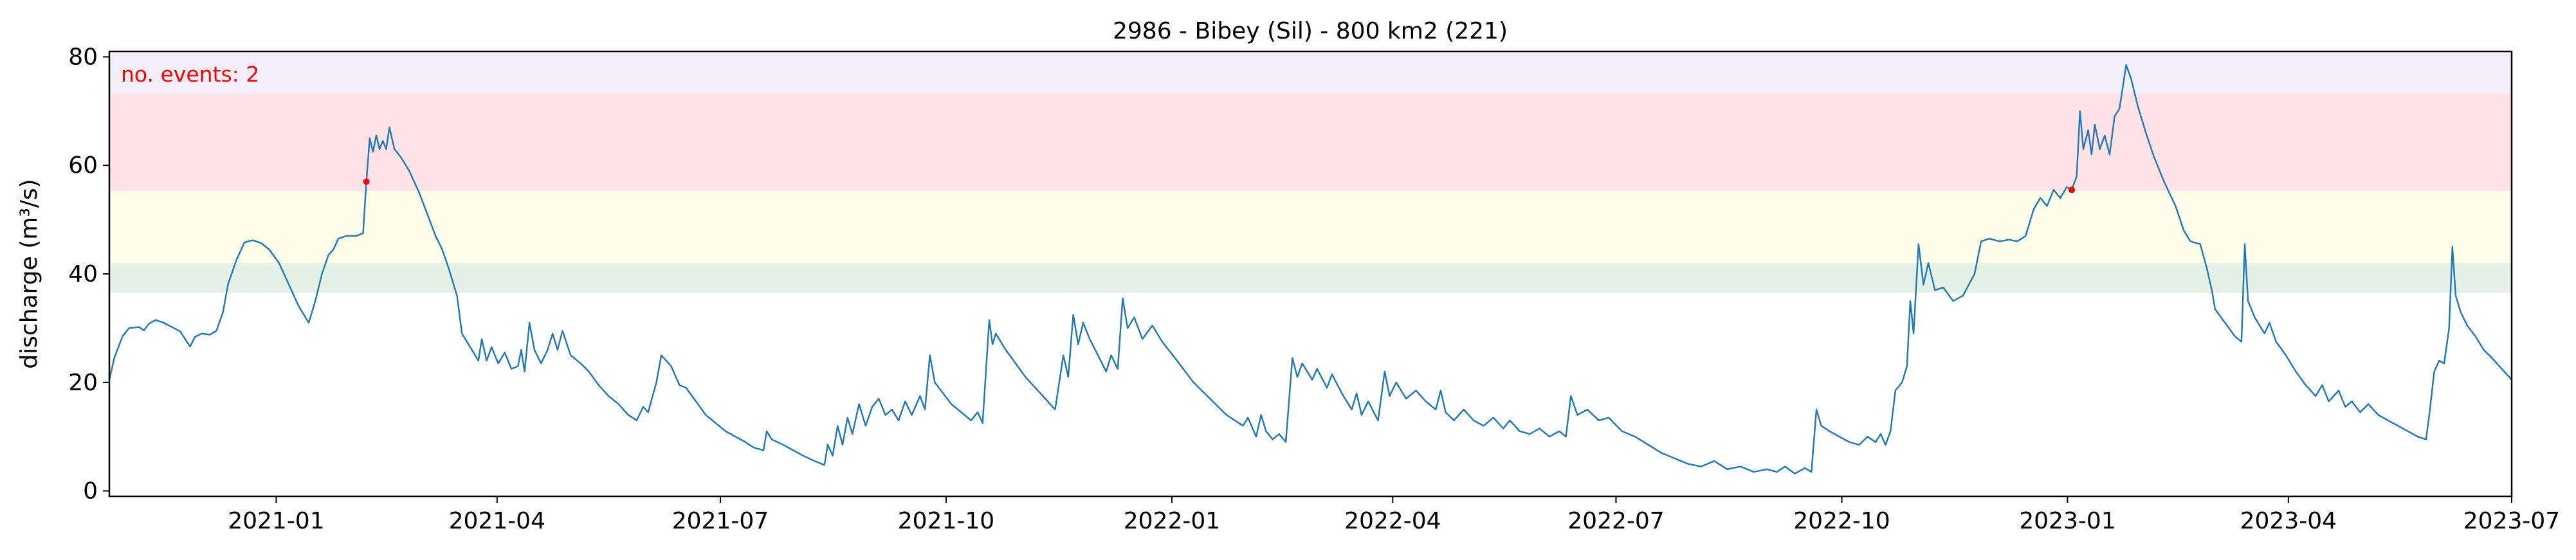  What do you see at coordinates (83, 274) in the screenshot?
I see `y-tick-label: 40` at bounding box center [83, 274].